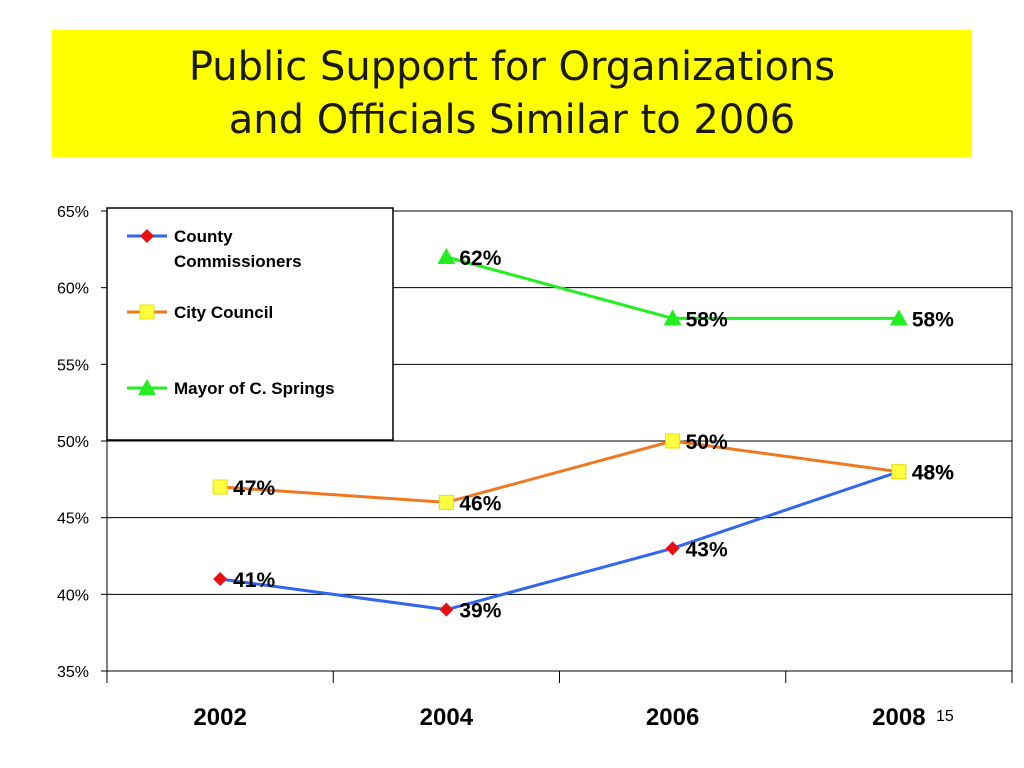  Describe the element at coordinates (707, 549) in the screenshot. I see `data-label: 43%` at that location.